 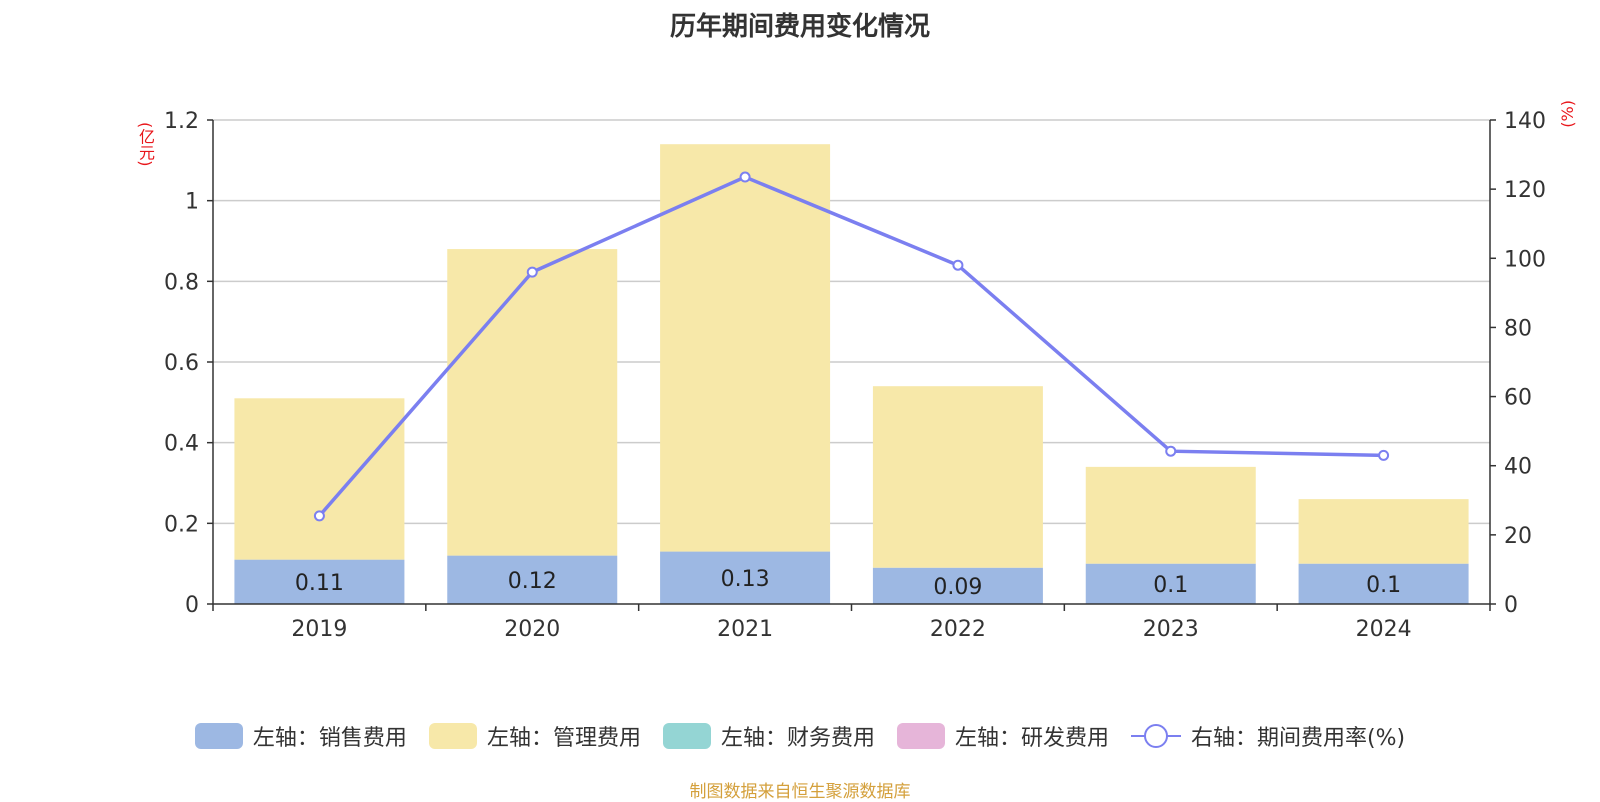 I want to click on data-source-note: 制图数据来自恒生聚源数据库, so click(x=800, y=792).